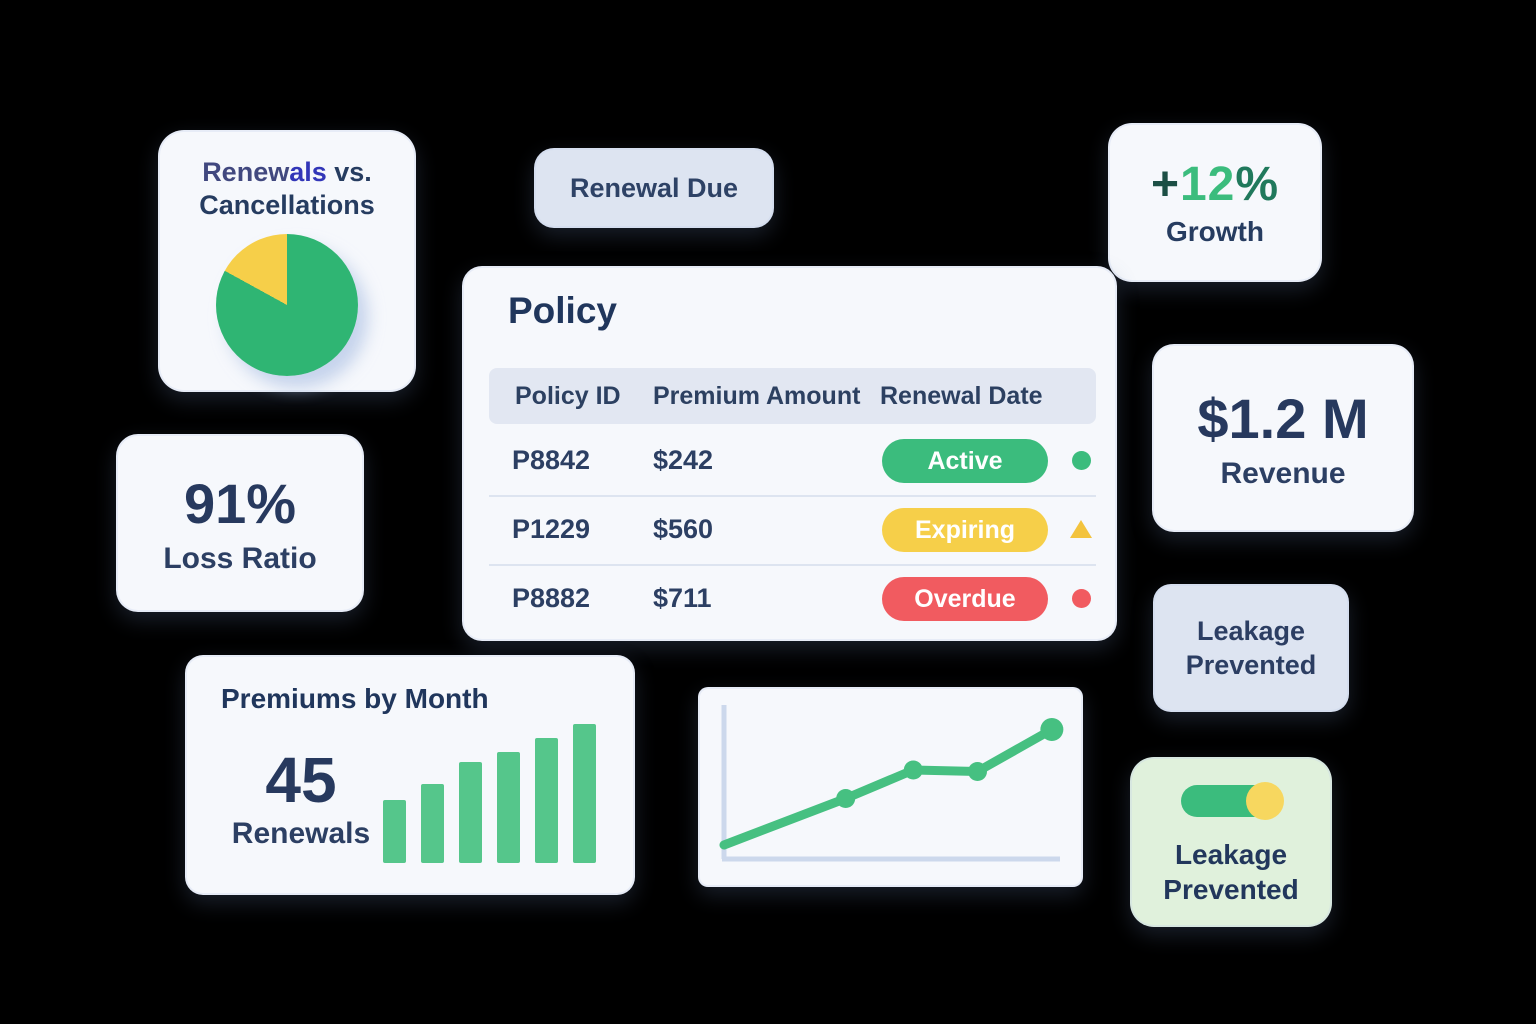  Describe the element at coordinates (240, 558) in the screenshot. I see `loss-ratio-label: Loss Ratio` at that location.